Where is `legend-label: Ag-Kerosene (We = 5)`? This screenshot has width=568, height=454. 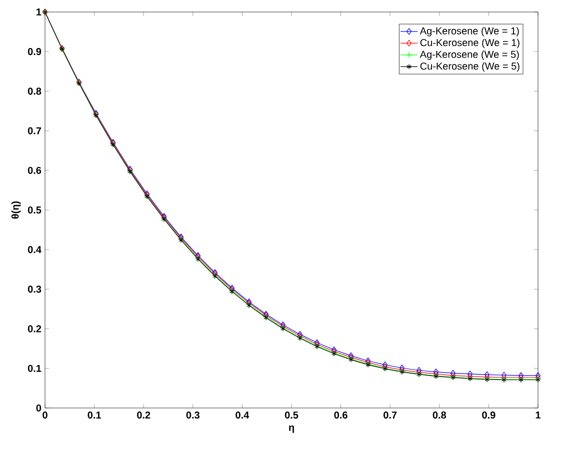 legend-label: Ag-Kerosene (We = 5) is located at coordinates (469, 55).